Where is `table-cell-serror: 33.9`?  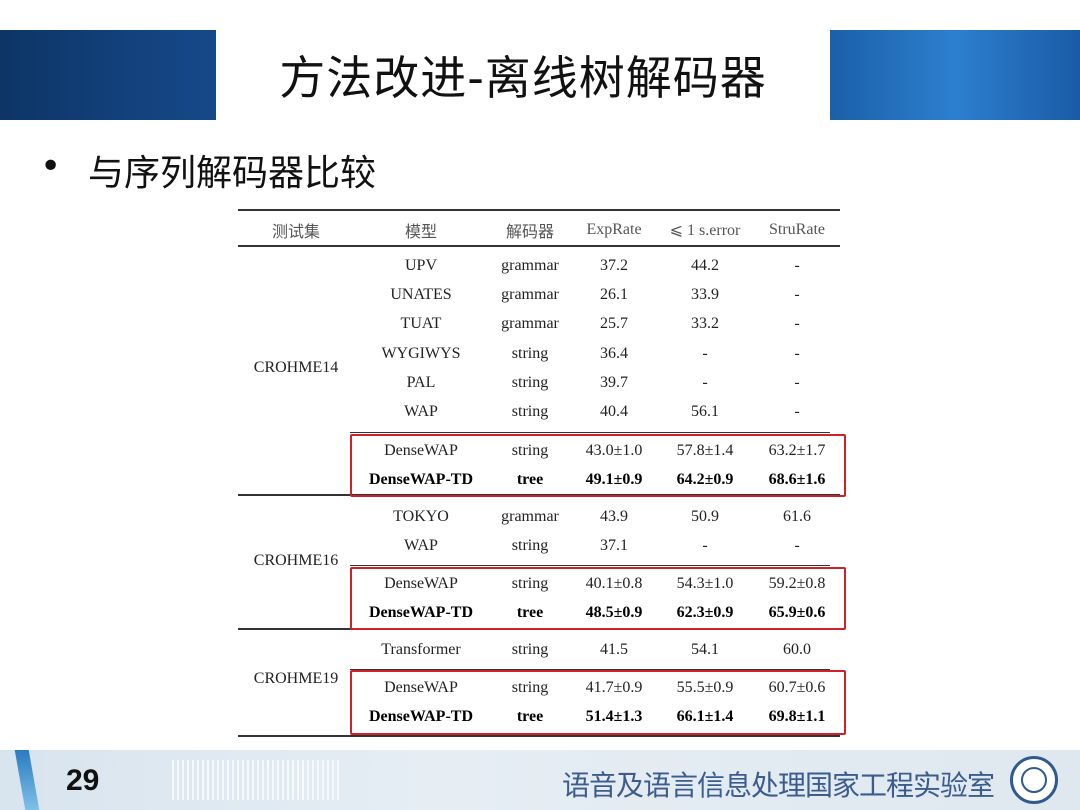
table-cell-serror: 33.9 is located at coordinates (705, 294).